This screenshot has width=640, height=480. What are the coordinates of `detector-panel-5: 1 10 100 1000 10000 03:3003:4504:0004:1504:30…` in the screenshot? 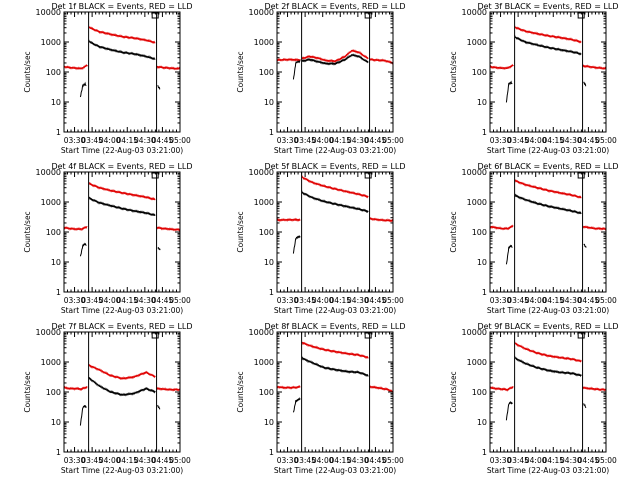 It's located at (321, 238).